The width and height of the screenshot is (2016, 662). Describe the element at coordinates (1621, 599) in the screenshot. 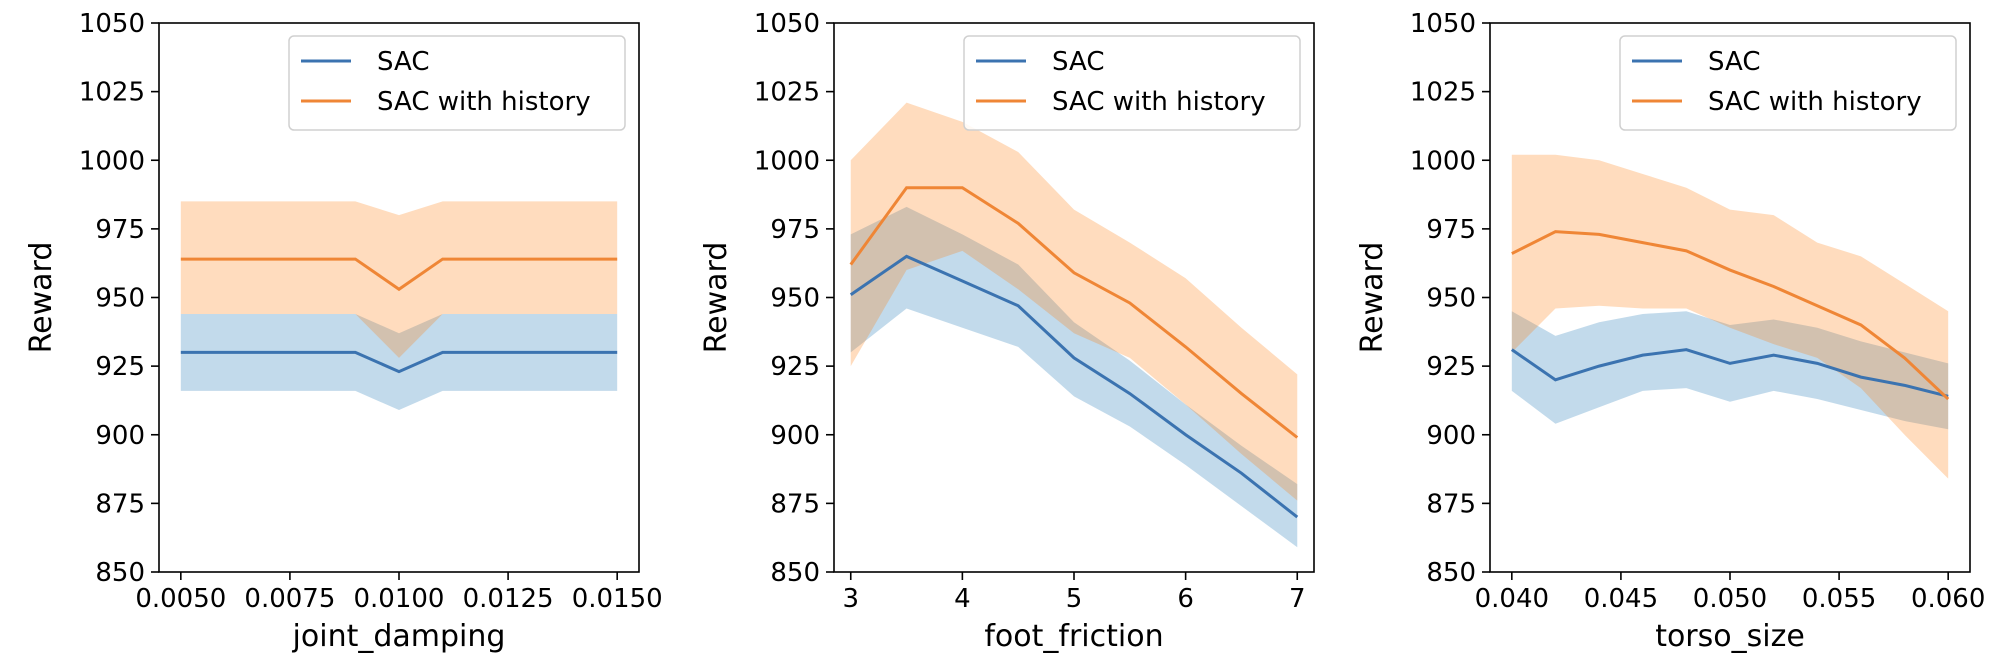

I see `x-tick-label: 0.045` at that location.